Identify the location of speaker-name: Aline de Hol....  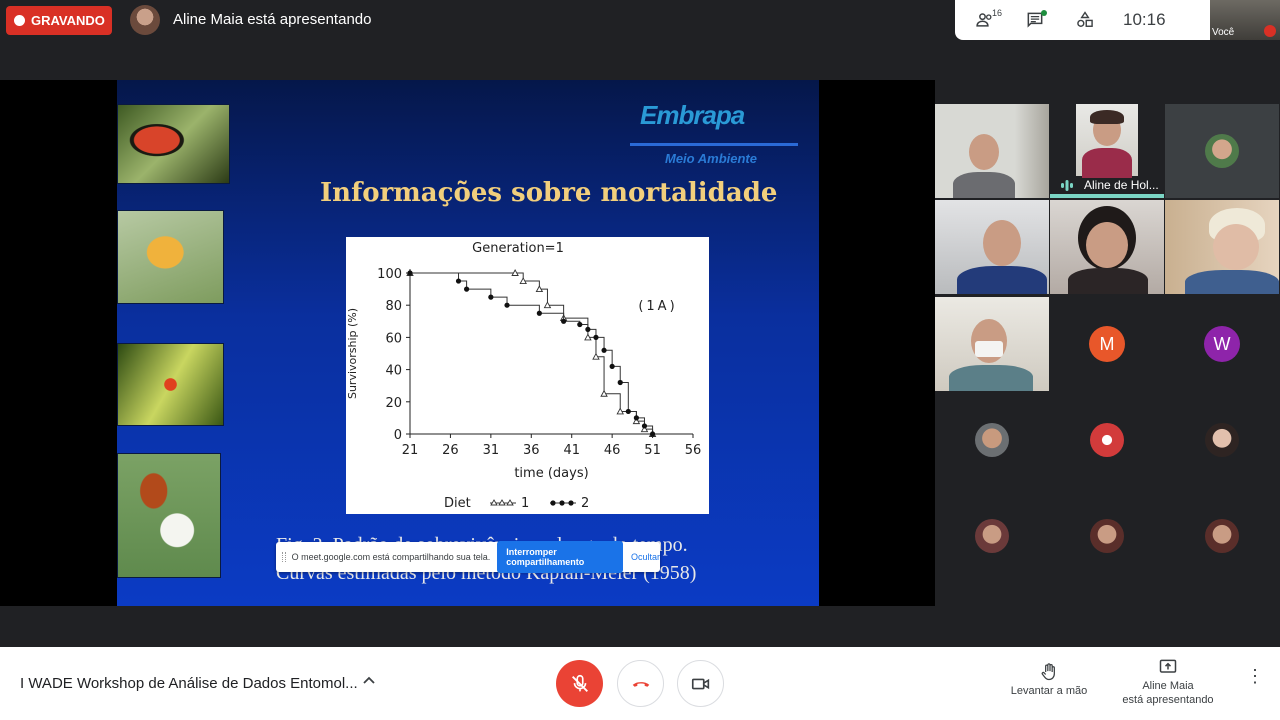
(1121, 185).